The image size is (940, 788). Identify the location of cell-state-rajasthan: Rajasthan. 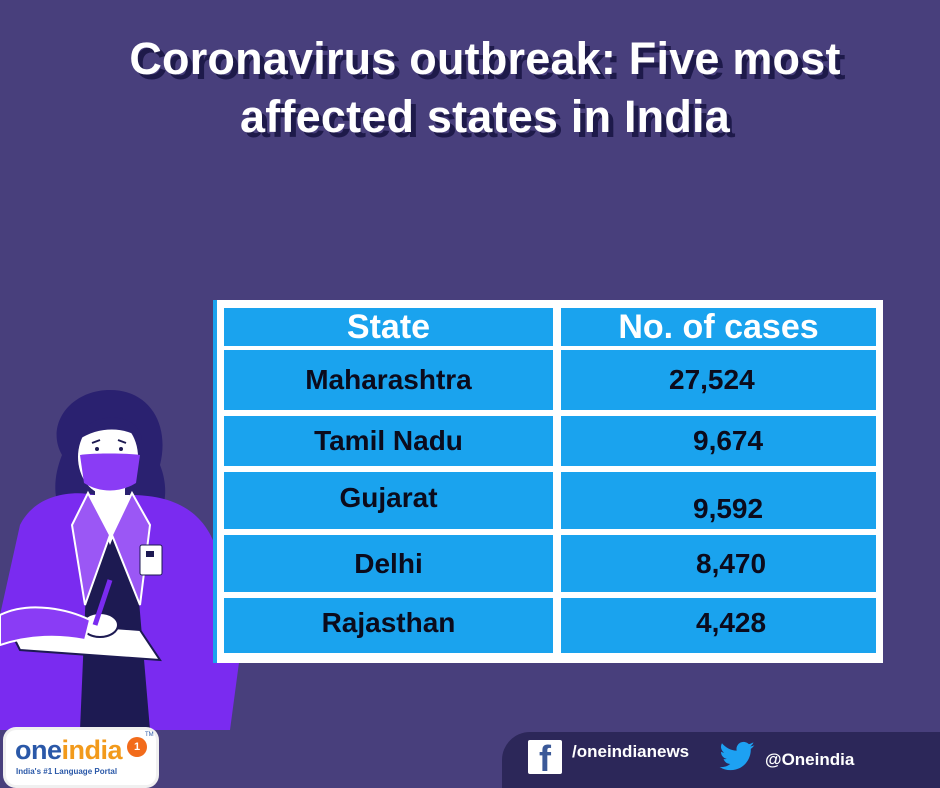
(388, 625).